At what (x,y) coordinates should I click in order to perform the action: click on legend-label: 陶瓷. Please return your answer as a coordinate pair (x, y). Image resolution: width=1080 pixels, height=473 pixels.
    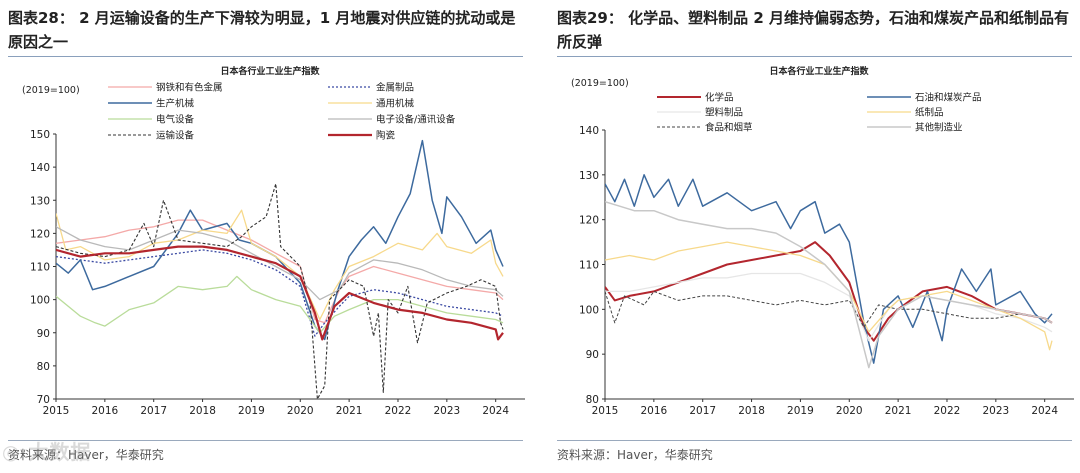
    Looking at the image, I should click on (386, 136).